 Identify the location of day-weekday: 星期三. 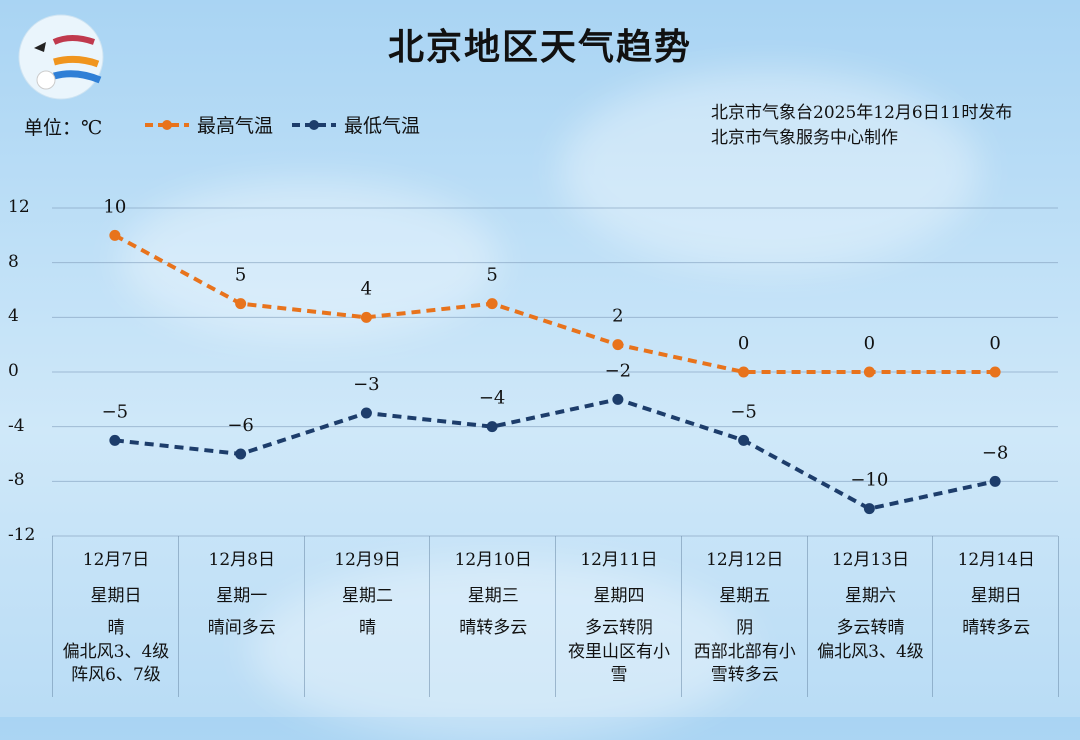
(493, 595).